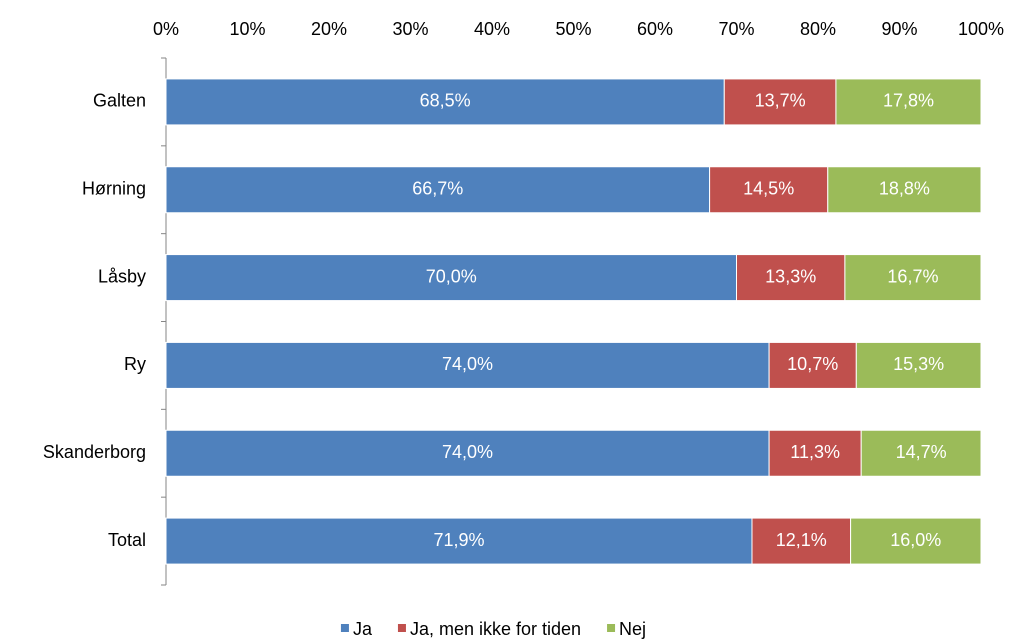 This screenshot has height=641, width=1011. Describe the element at coordinates (492, 29) in the screenshot. I see `x-tick-label: 40%` at that location.